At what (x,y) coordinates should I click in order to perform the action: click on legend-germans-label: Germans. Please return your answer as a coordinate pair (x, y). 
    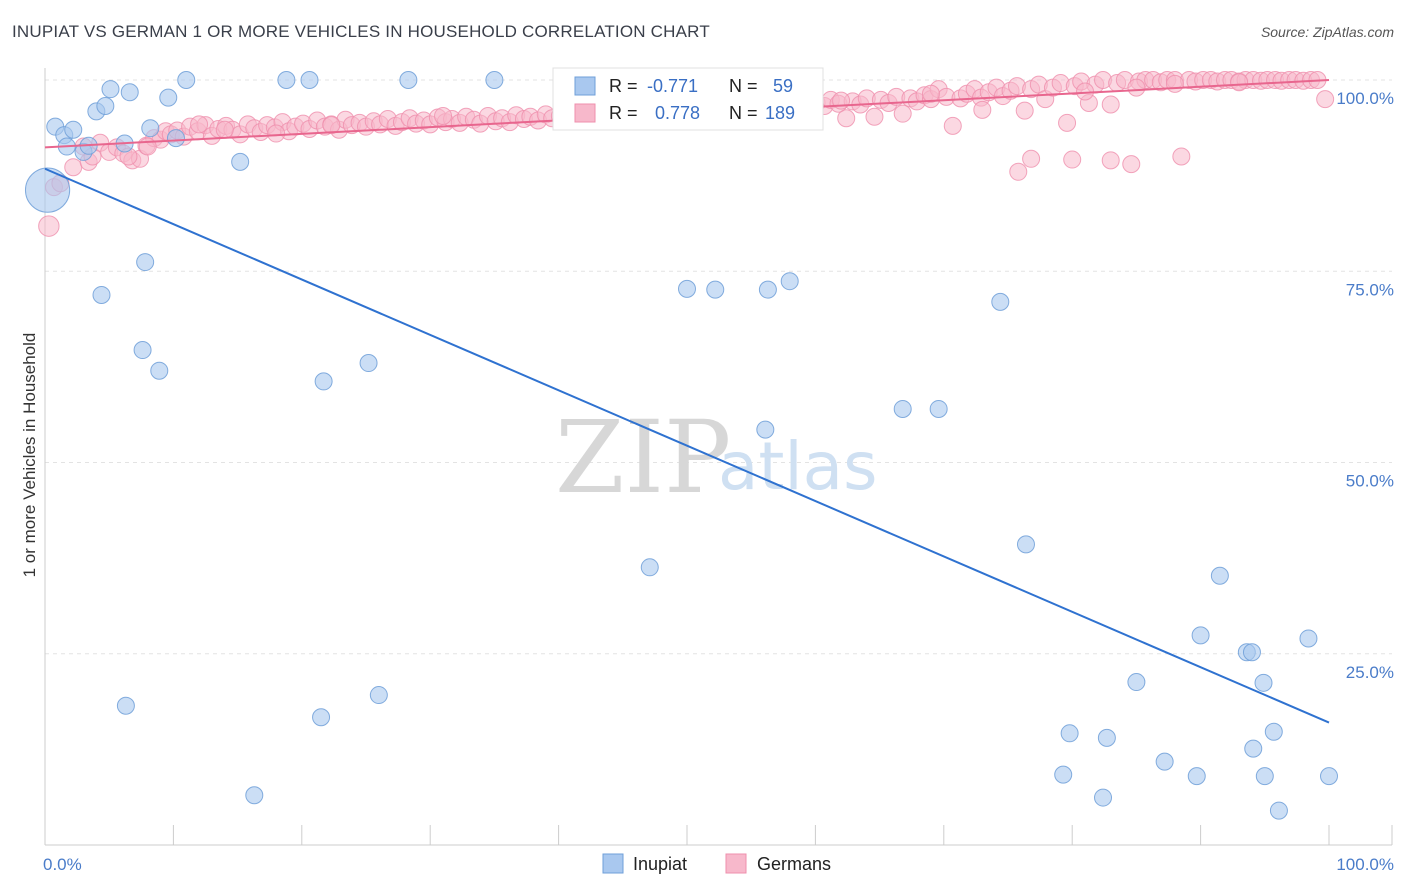
    Looking at the image, I should click on (794, 864).